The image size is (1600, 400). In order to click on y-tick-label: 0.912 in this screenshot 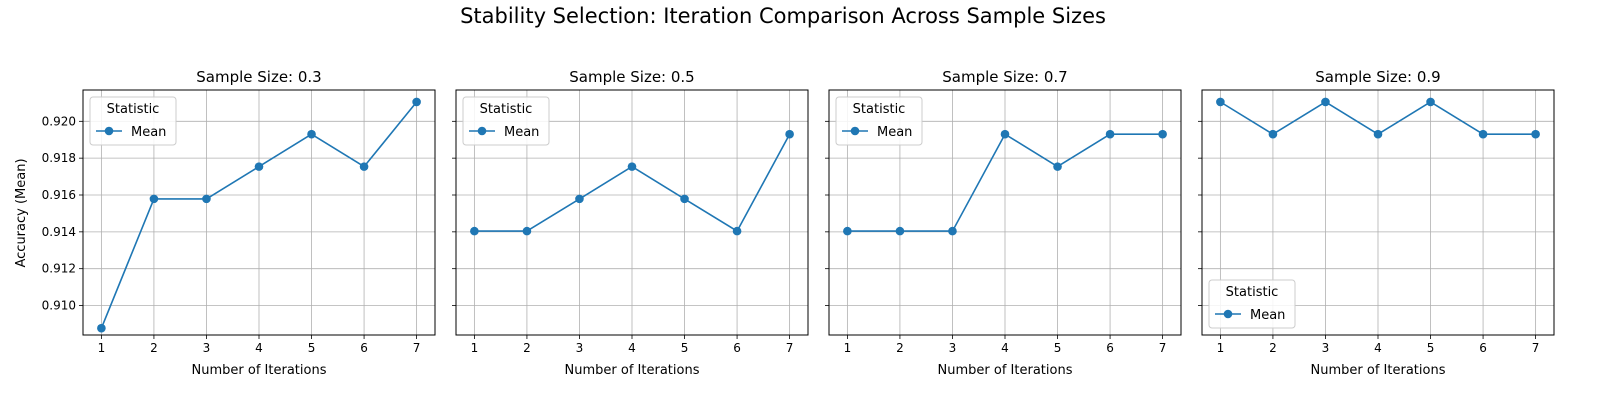, I will do `click(59, 269)`.